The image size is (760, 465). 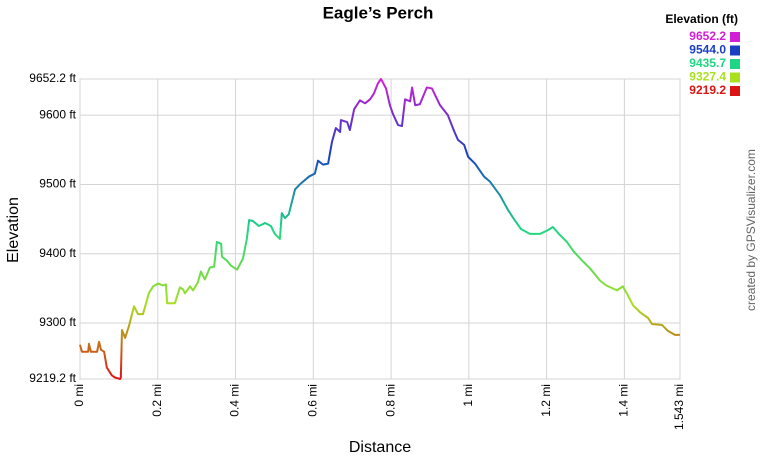 What do you see at coordinates (57, 322) in the screenshot?
I see `y-tick-label: 9300 ft` at bounding box center [57, 322].